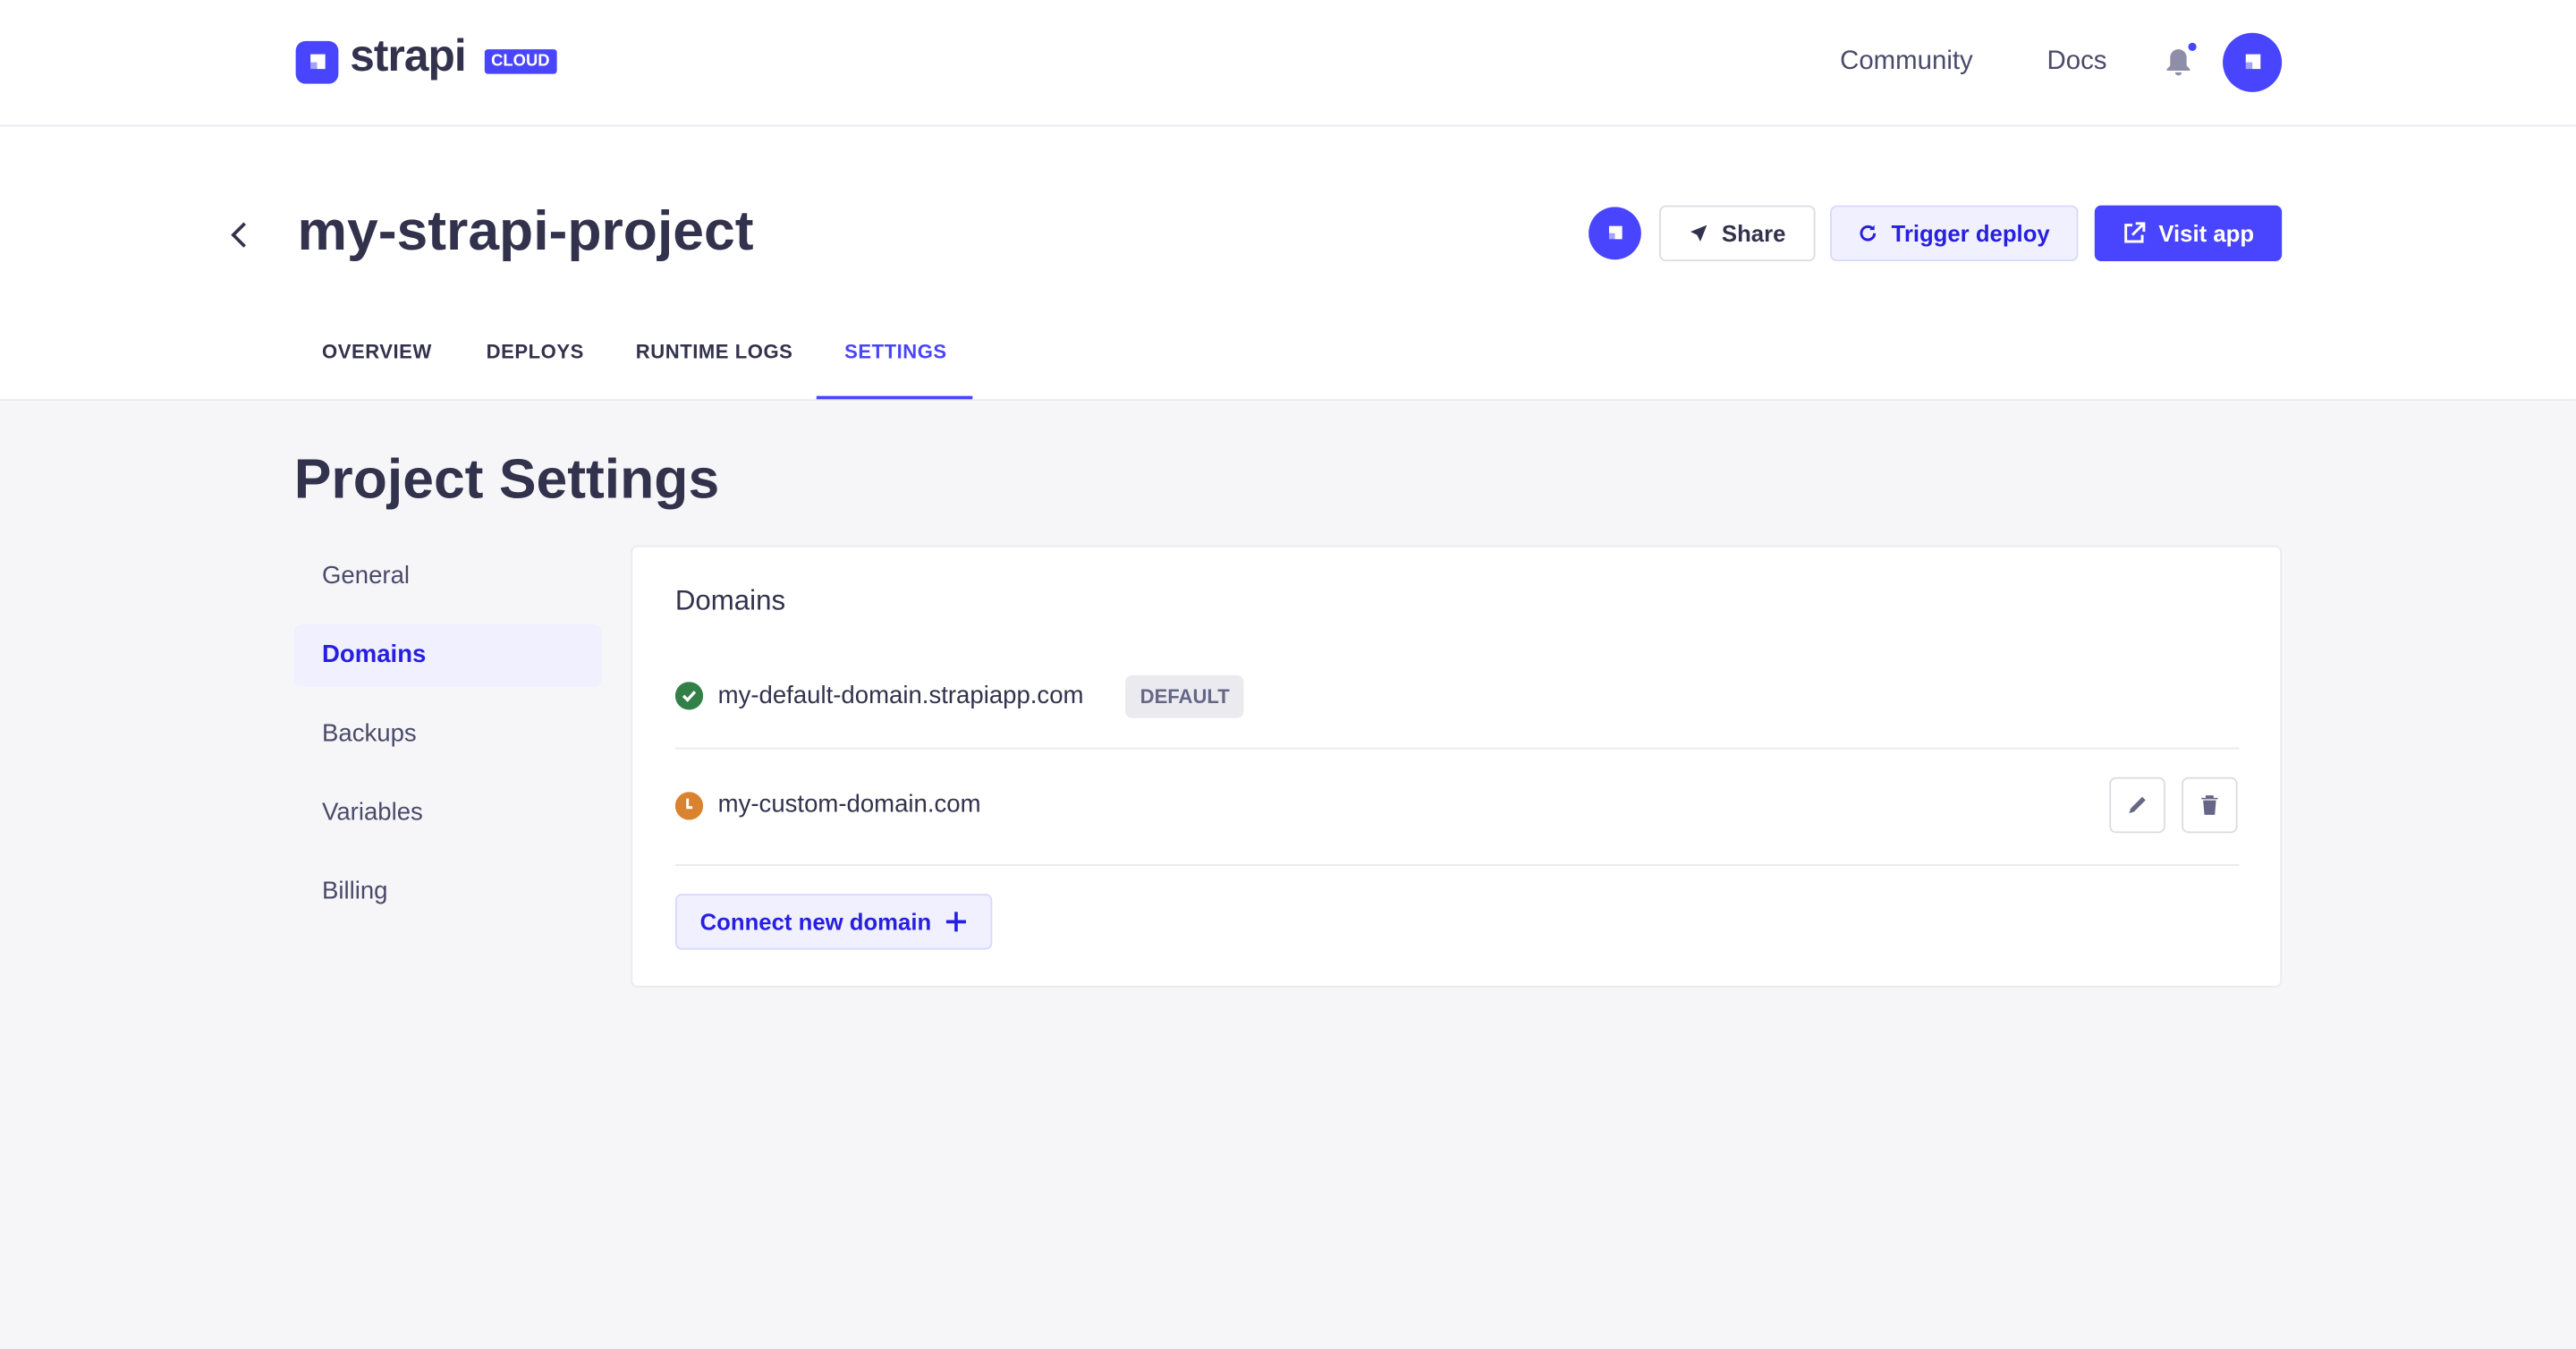 Image resolution: width=2576 pixels, height=1349 pixels. What do you see at coordinates (376, 351) in the screenshot?
I see `tab-overview: OVERVIEW` at bounding box center [376, 351].